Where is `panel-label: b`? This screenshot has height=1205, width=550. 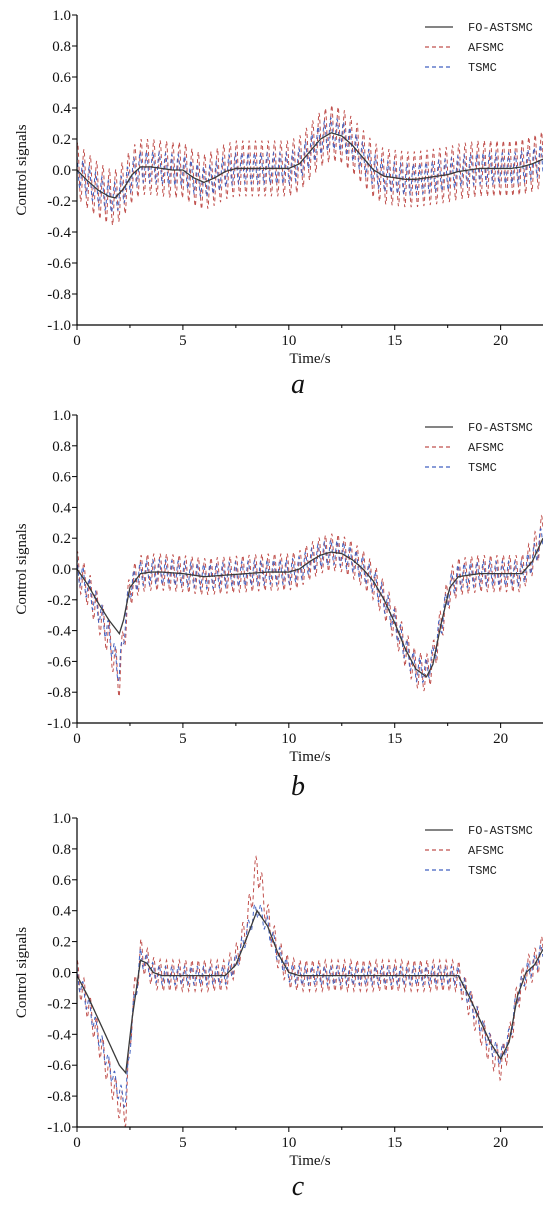
panel-label: b is located at coordinates (298, 786).